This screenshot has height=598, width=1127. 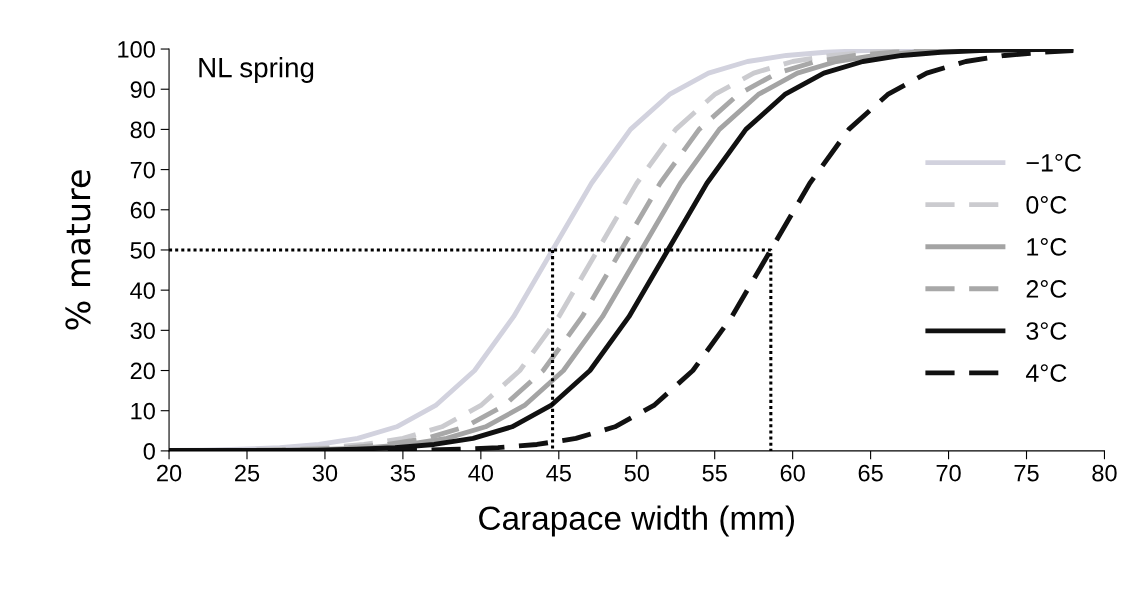 I want to click on x-tick-label: 50, so click(x=636, y=473).